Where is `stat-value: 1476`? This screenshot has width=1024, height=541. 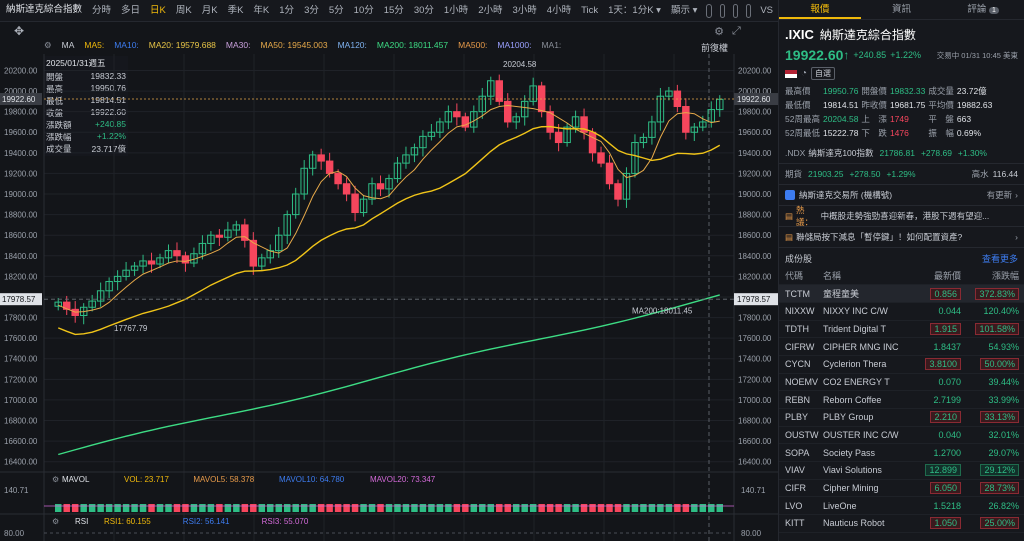 stat-value: 1476 is located at coordinates (899, 133).